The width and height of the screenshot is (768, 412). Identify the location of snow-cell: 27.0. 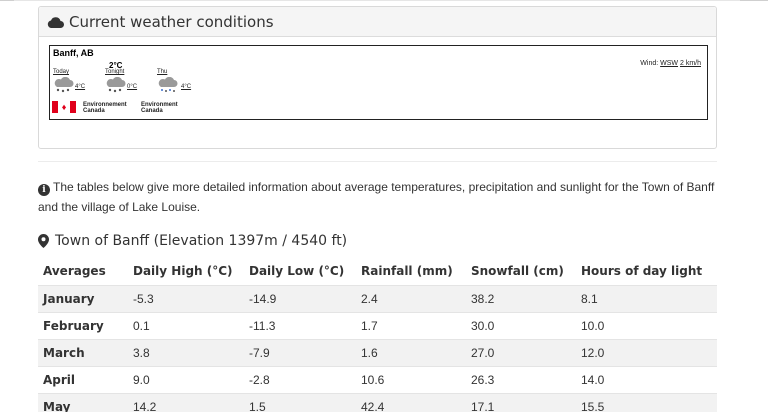
(483, 352).